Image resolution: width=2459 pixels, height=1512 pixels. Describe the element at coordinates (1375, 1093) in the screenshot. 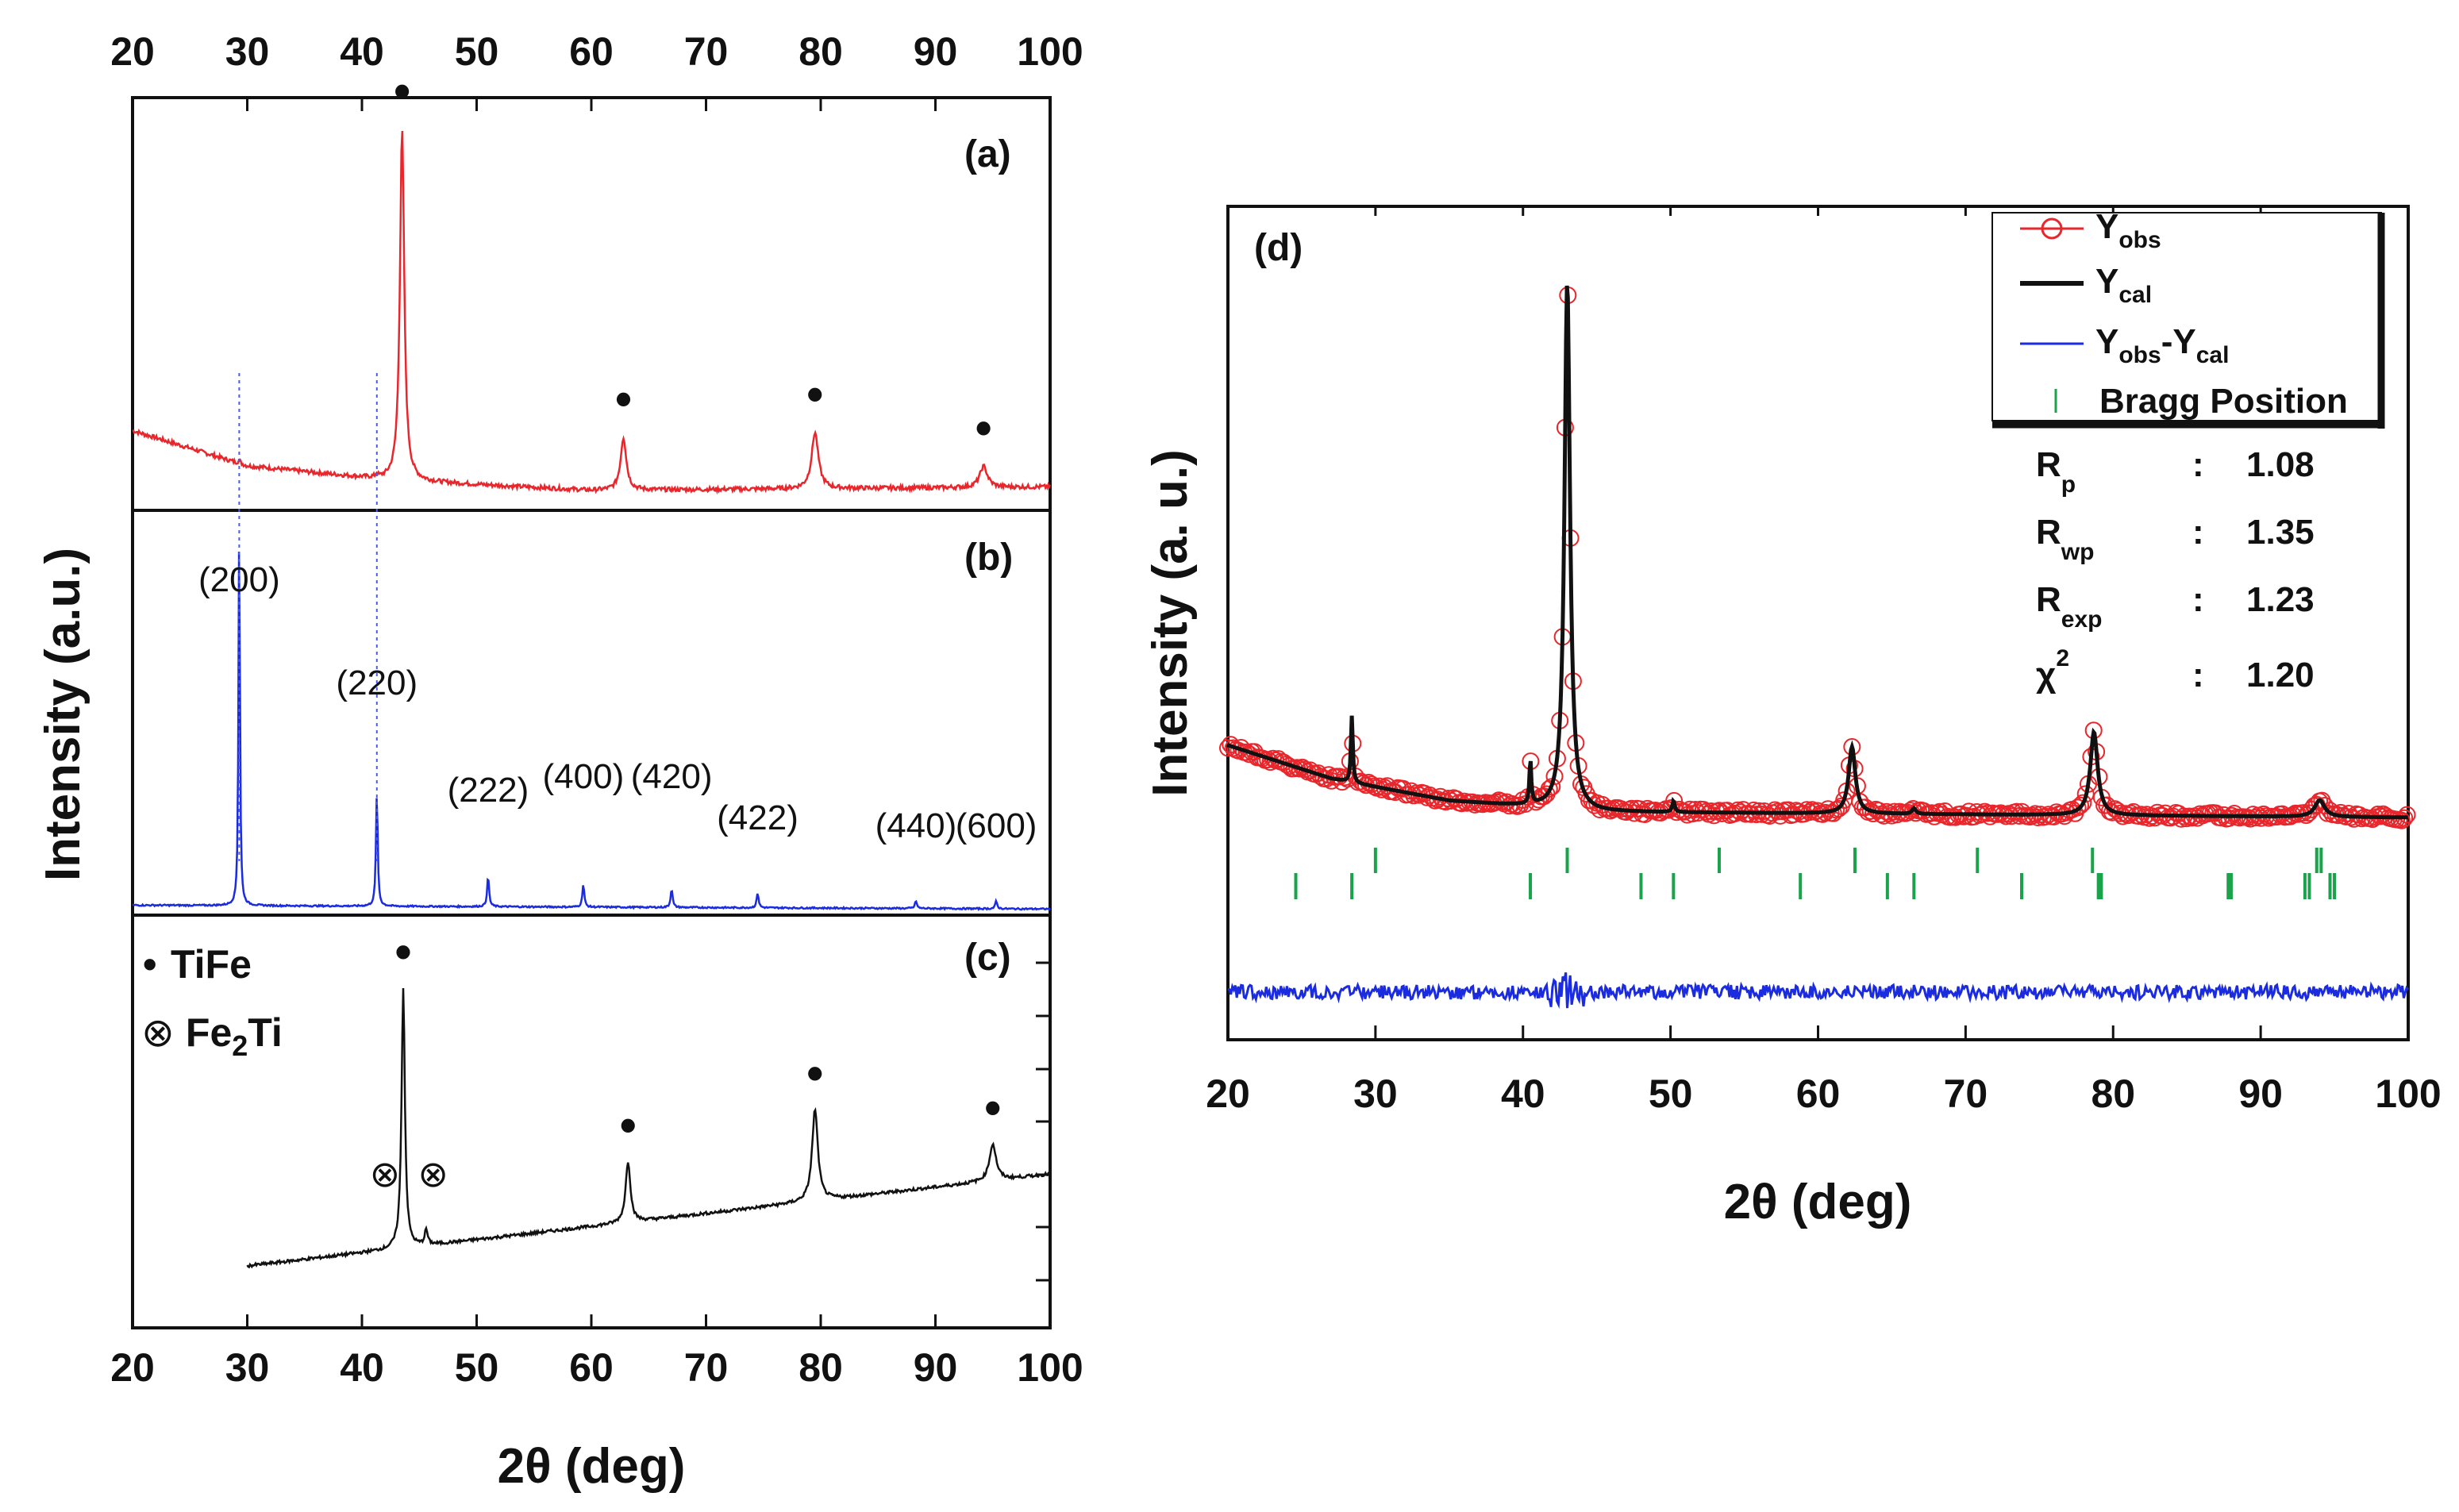

I see `tick-label-d: 30` at that location.